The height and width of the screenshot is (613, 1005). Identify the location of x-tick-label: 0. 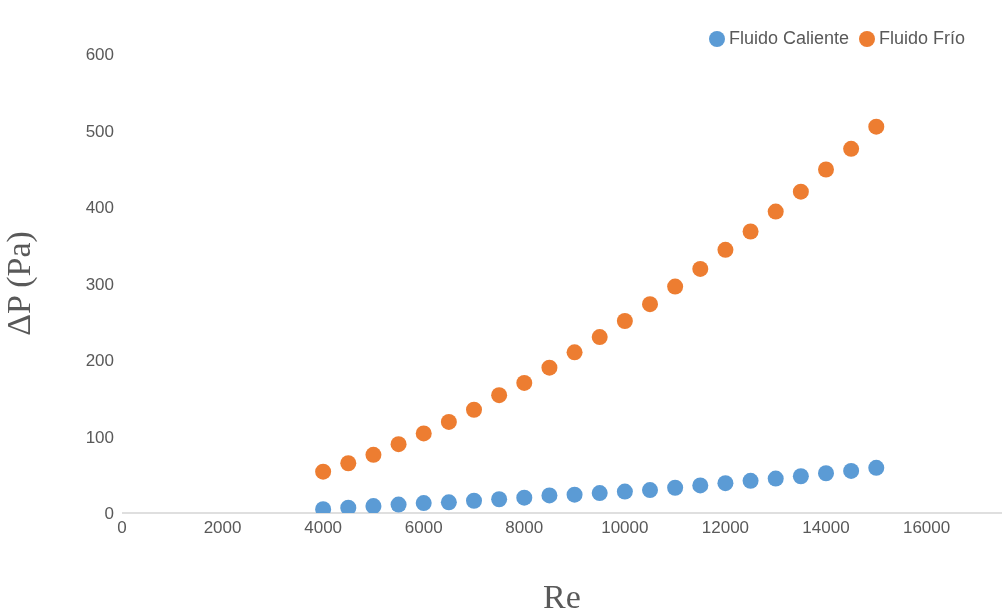
(122, 528).